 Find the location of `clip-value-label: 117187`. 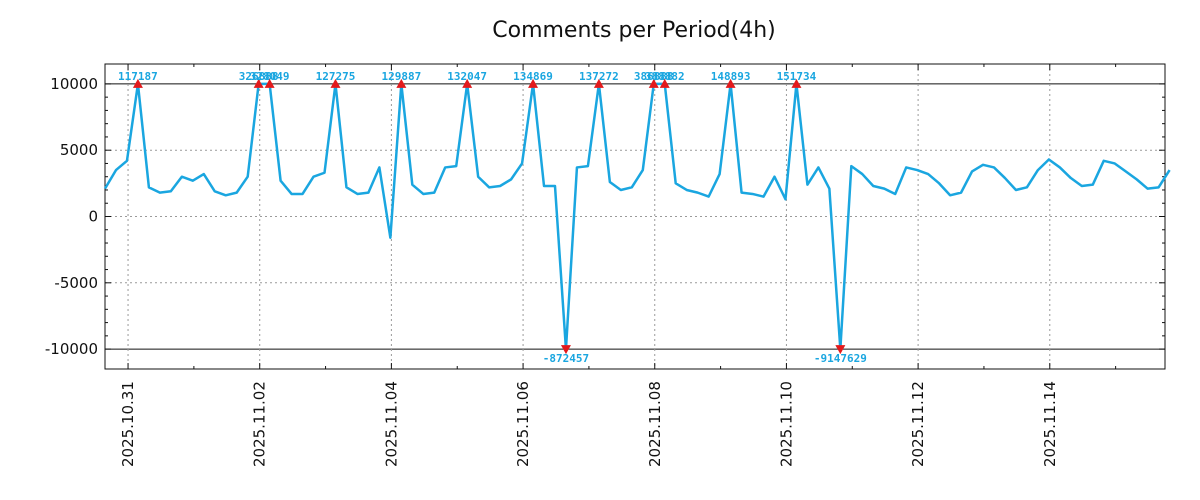

clip-value-label: 117187 is located at coordinates (138, 76).